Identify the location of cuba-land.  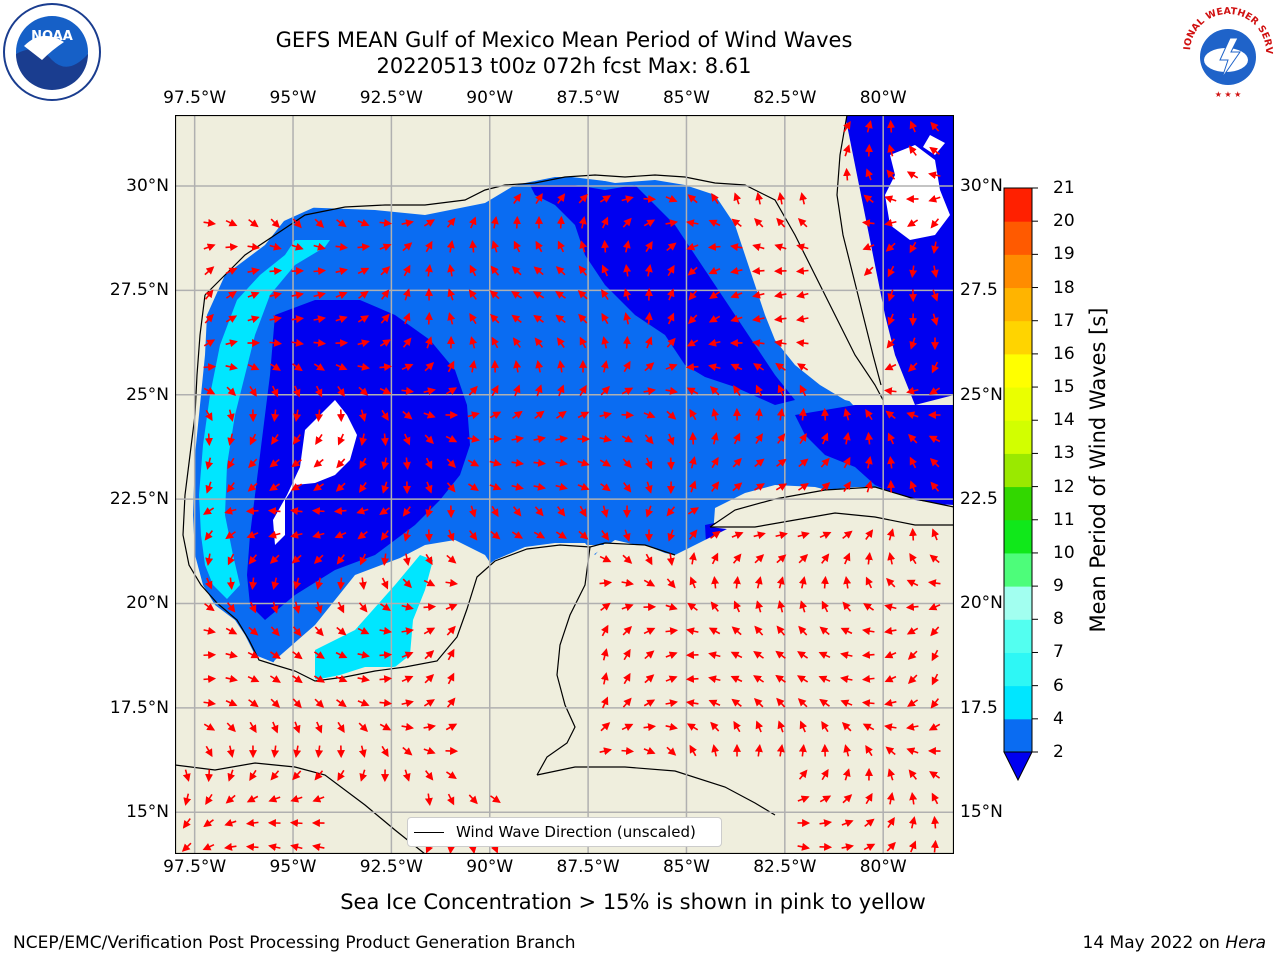
(832, 508).